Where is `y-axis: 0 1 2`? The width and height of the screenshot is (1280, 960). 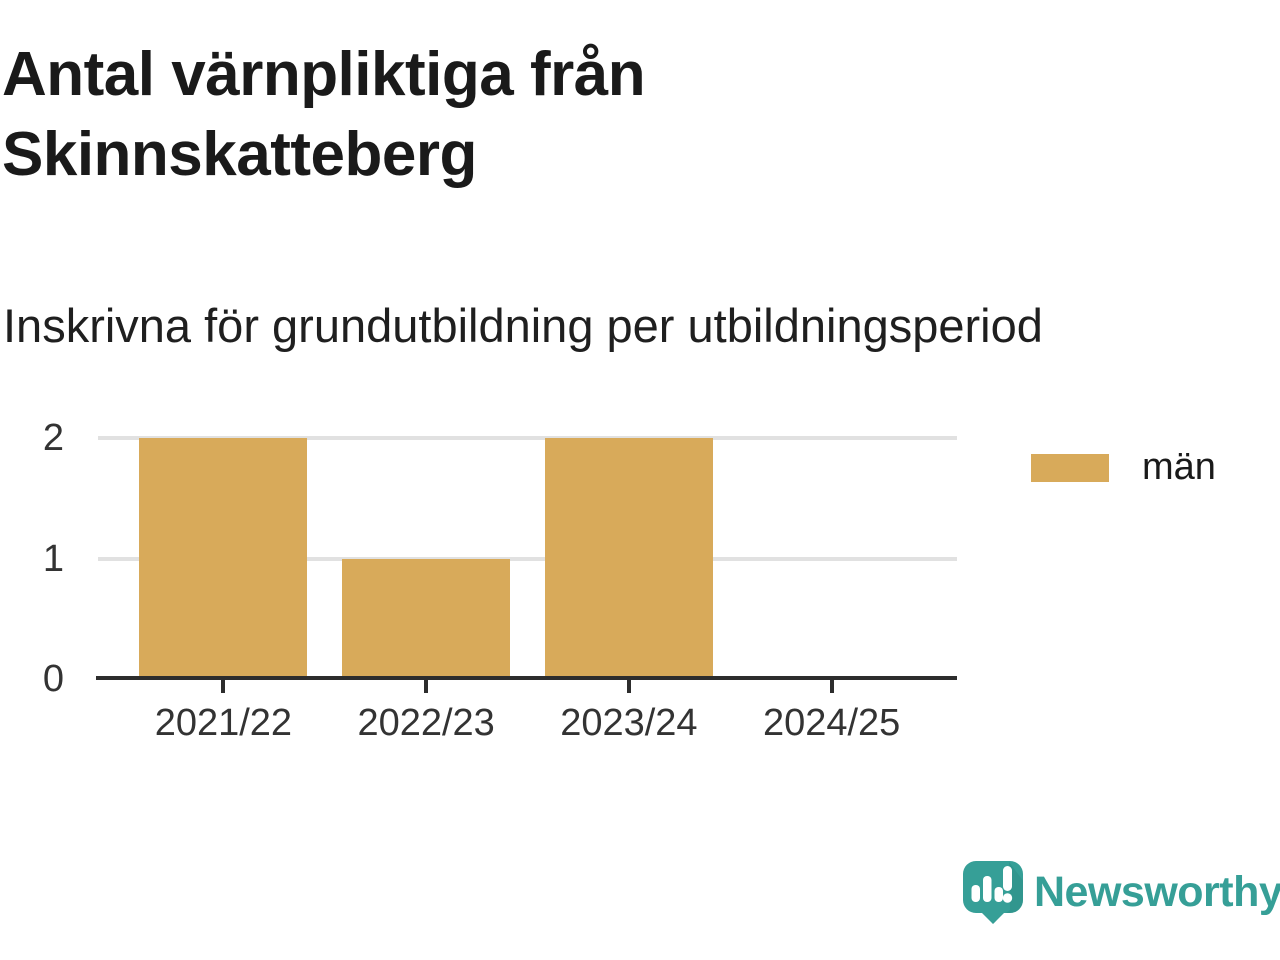 y-axis: 0 1 2 is located at coordinates (32, 558).